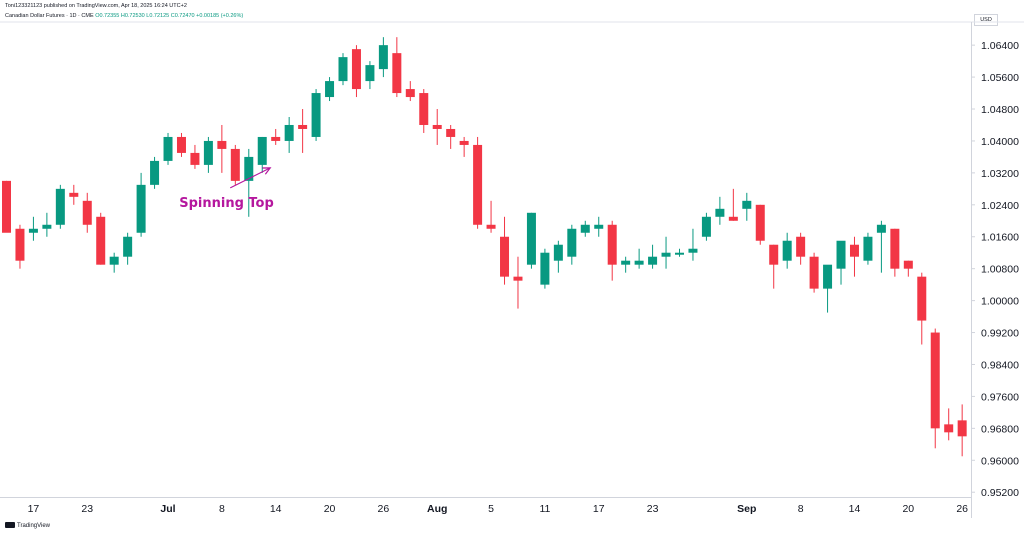 This screenshot has width=1024, height=534. What do you see at coordinates (498, 509) in the screenshot?
I see `time-axis: 17 23 Jul 8 14 20 26 Aug 5 11 17 23 Sep 8 14 20 26` at bounding box center [498, 509].